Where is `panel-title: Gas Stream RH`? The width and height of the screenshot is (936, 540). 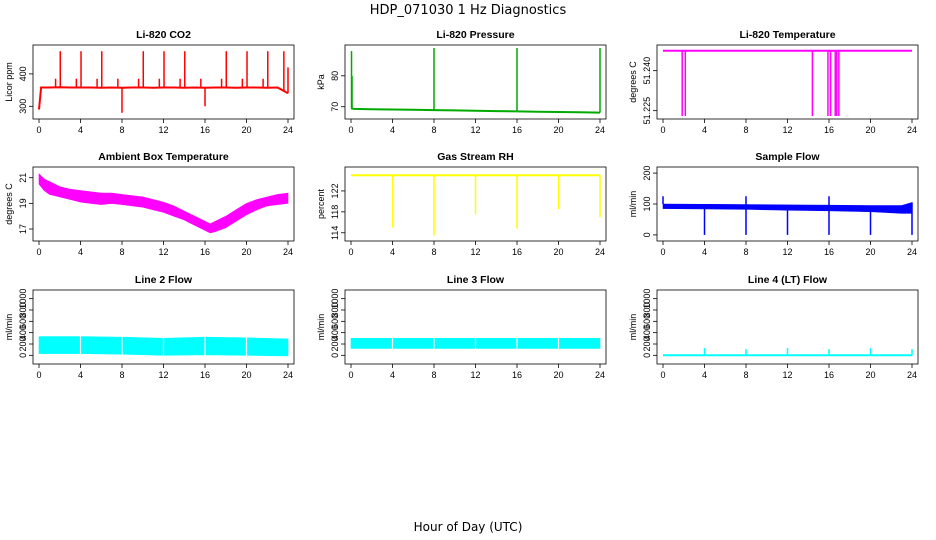
panel-title: Gas Stream RH is located at coordinates (475, 157).